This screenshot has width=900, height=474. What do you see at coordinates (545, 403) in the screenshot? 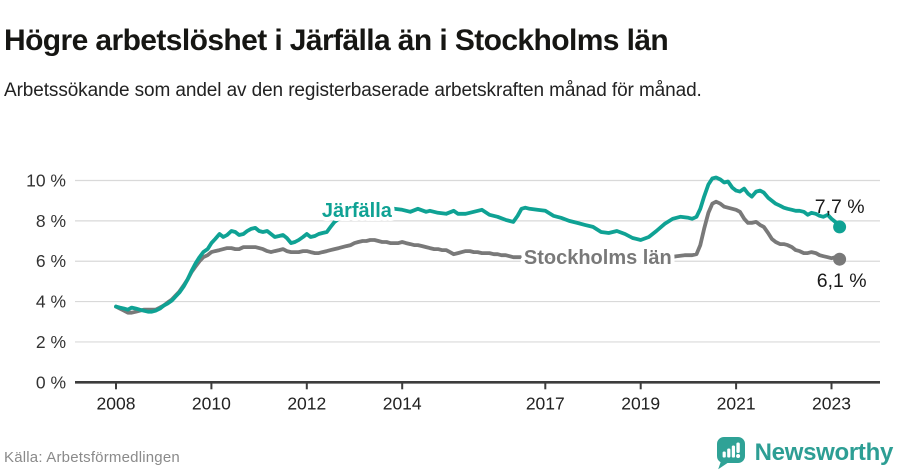
I see `x-tick-label-2017: 2017` at bounding box center [545, 403].